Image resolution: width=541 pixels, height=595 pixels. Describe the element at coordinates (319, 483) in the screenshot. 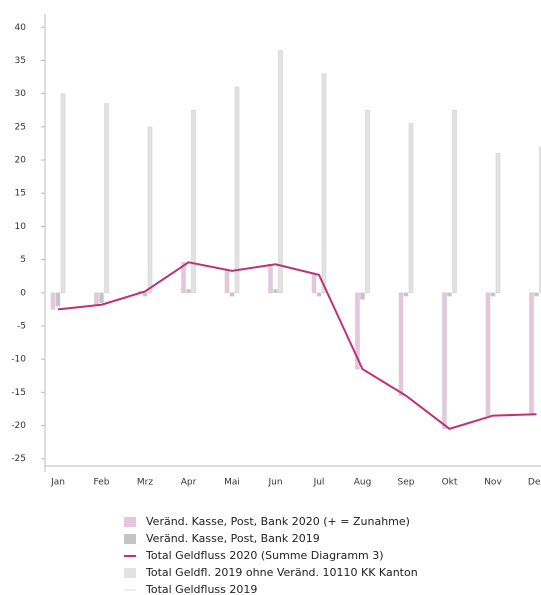

I see `x-tick-label: Jul` at that location.